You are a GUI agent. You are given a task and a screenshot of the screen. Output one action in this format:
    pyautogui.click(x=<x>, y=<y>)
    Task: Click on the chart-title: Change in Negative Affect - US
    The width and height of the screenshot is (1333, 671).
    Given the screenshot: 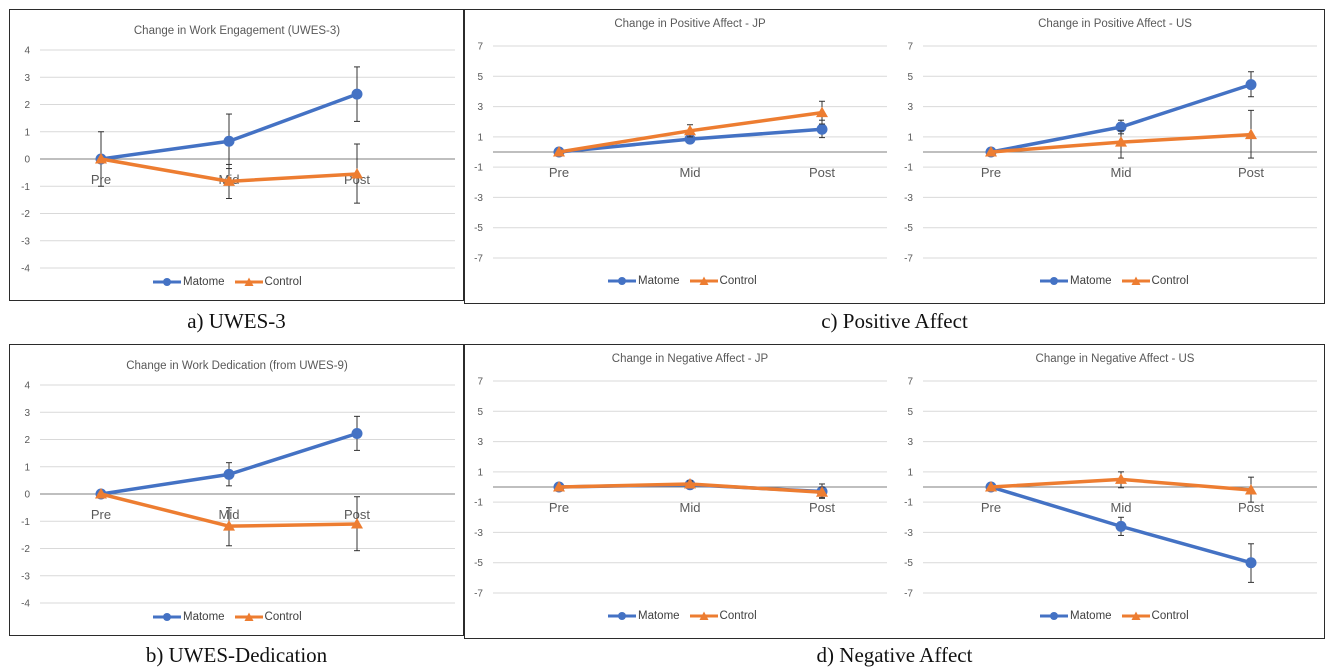 What is the action you would take?
    pyautogui.click(x=1115, y=359)
    